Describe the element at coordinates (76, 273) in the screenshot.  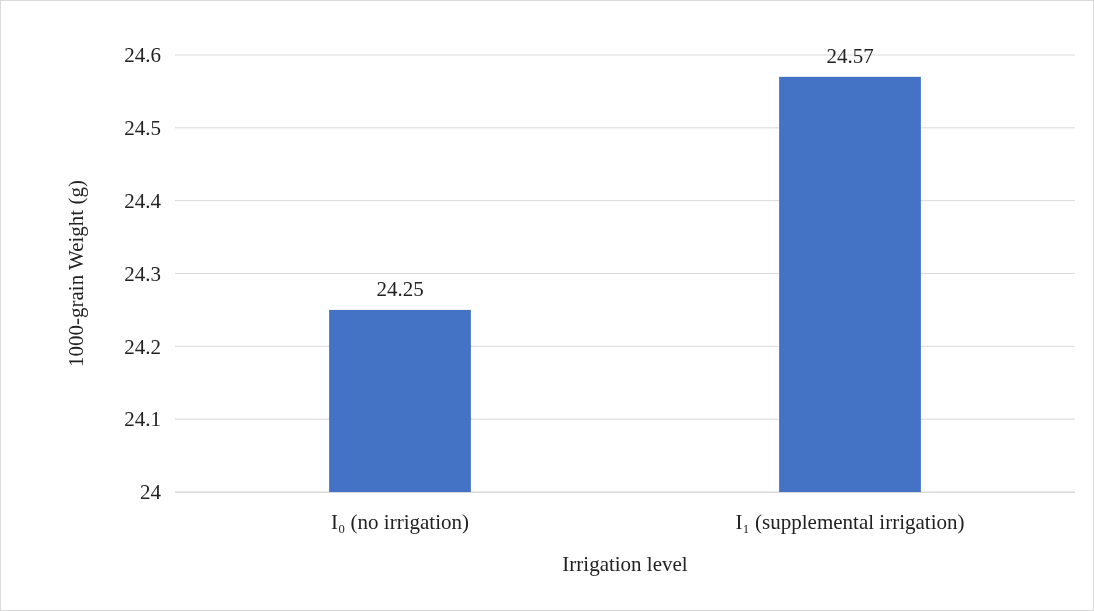
I see `y-axis-title: 1000-grain Weight (g)` at that location.